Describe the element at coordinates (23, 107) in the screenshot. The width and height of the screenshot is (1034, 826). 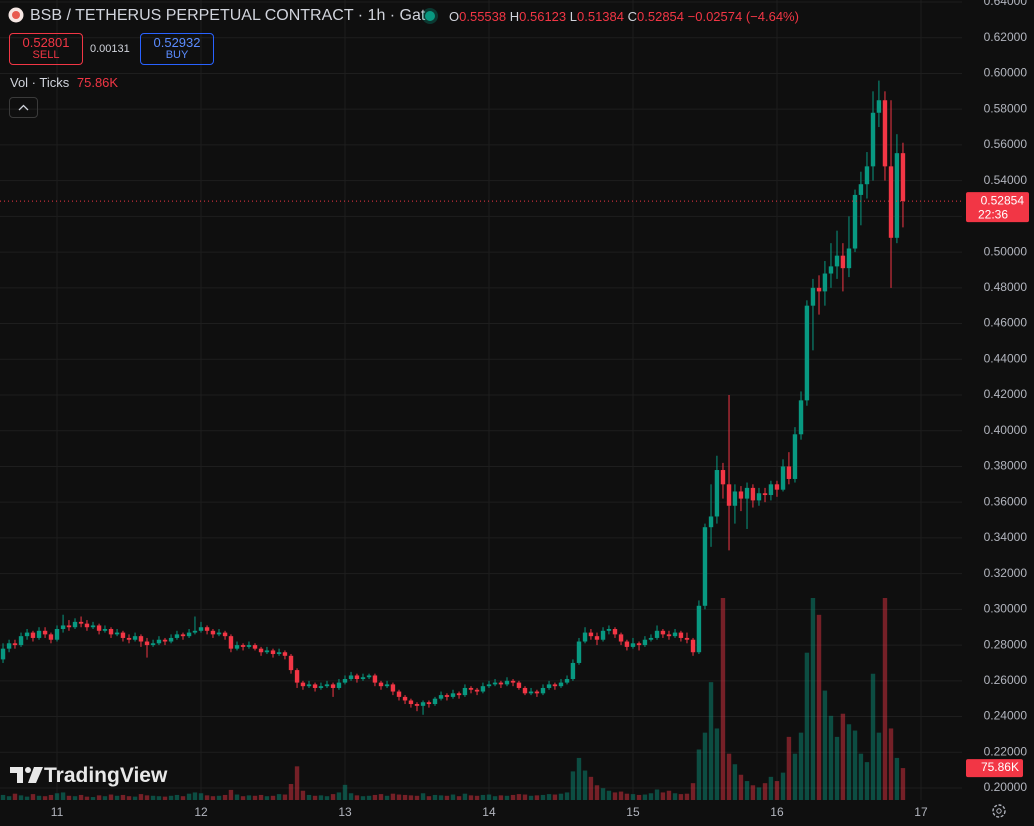
I see `collapse-button` at that location.